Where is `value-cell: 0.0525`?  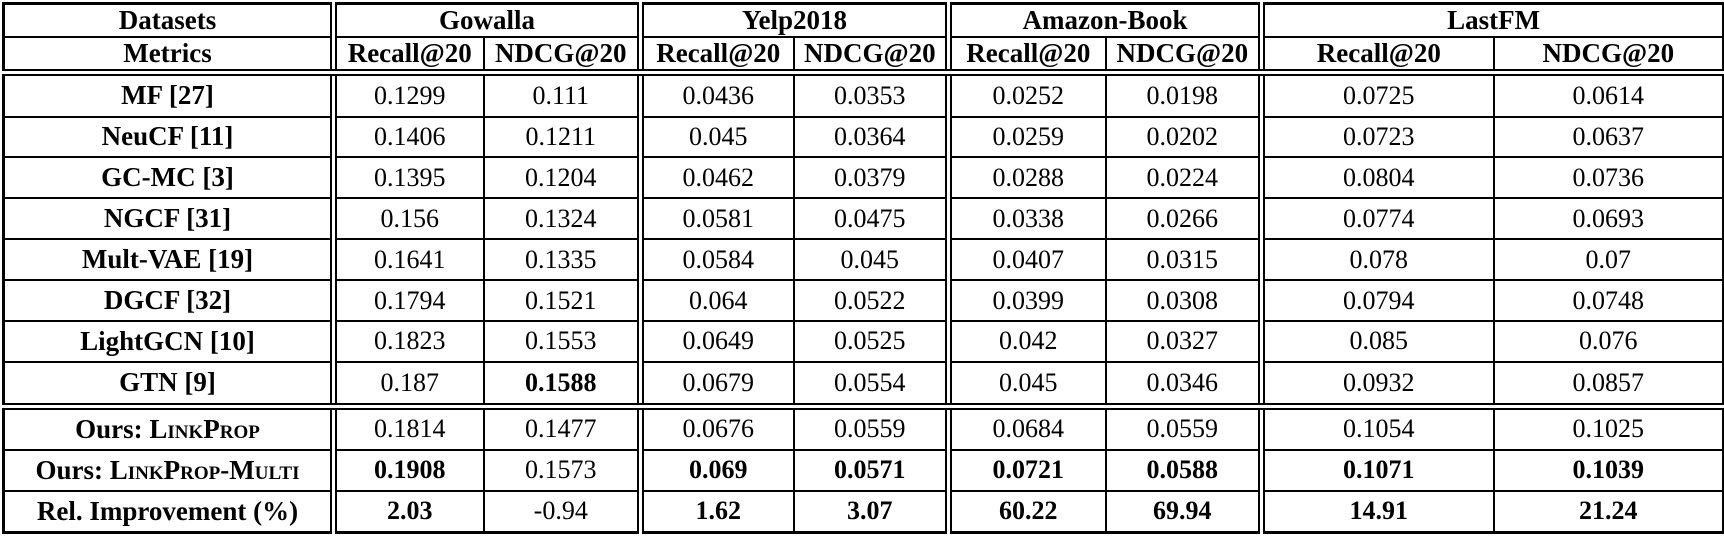
value-cell: 0.0525 is located at coordinates (871, 341).